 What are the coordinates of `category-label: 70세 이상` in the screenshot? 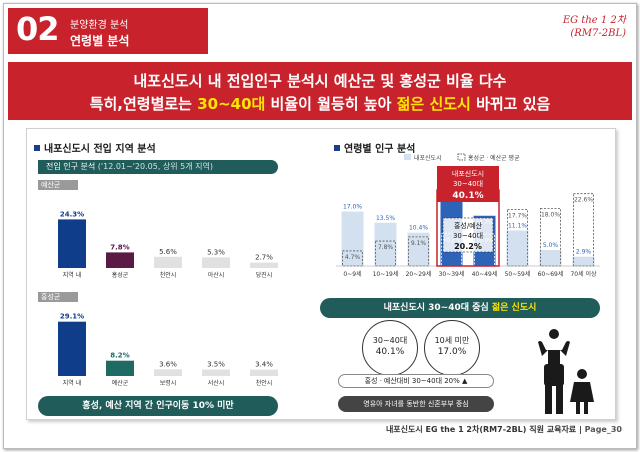 It's located at (583, 274).